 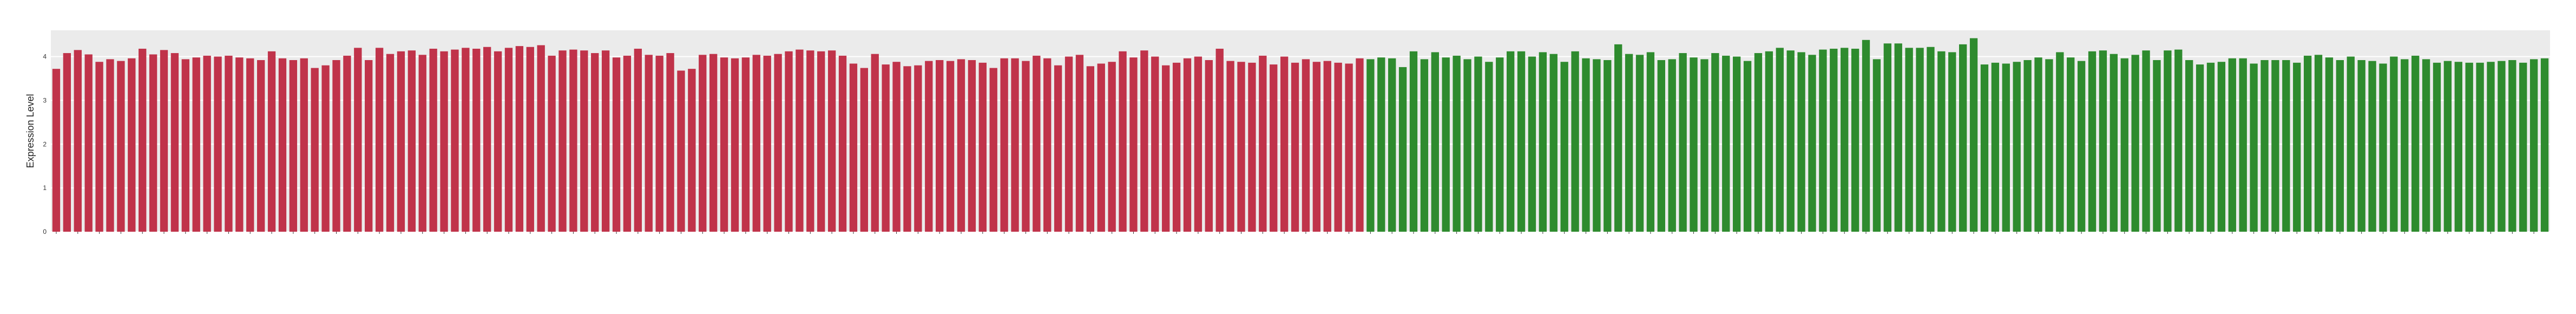 I want to click on x-axis-ticks, so click(x=1295, y=233).